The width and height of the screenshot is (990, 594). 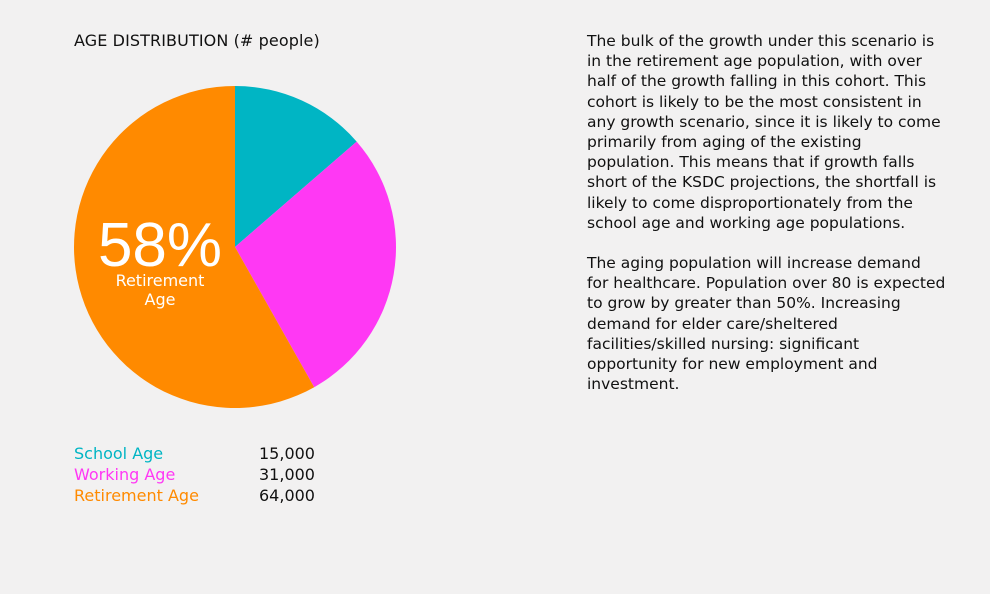 What do you see at coordinates (197, 40) in the screenshot?
I see `chart-title: AGE DISTRIBUTION (# people)` at bounding box center [197, 40].